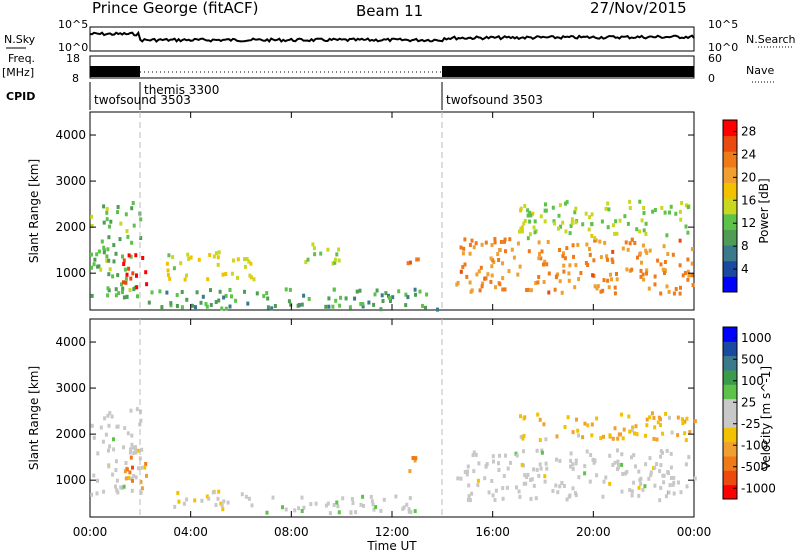  What do you see at coordinates (754, 445) in the screenshot?
I see `colorbar-tick-label: -100` at bounding box center [754, 445].